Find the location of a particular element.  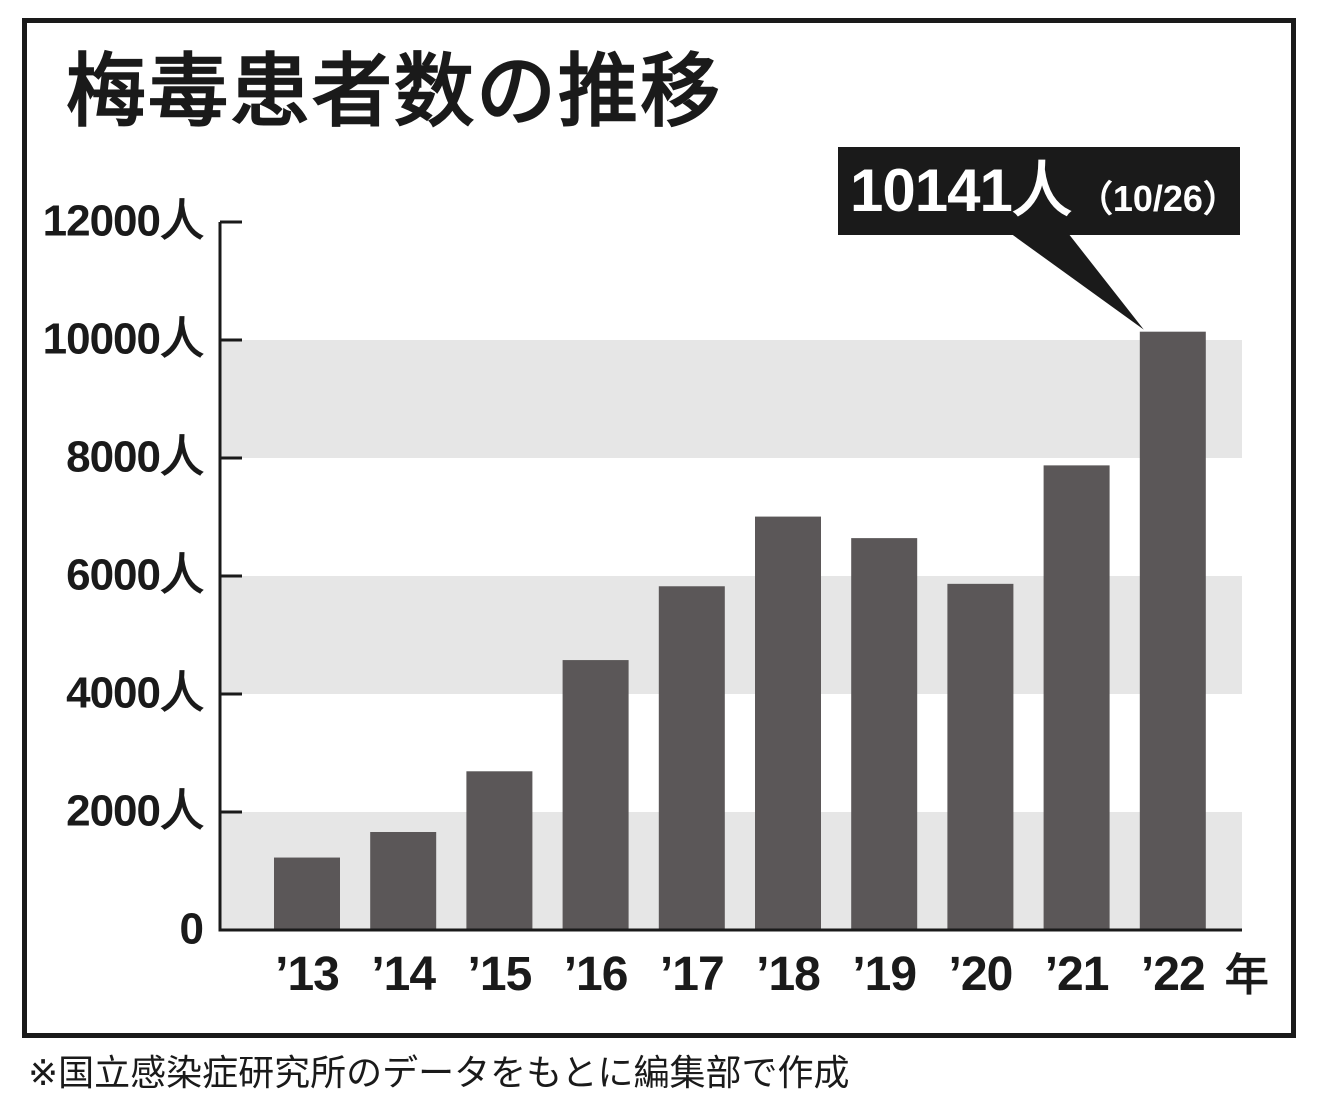

x-axis-unit: 年 is located at coordinates (1247, 975).